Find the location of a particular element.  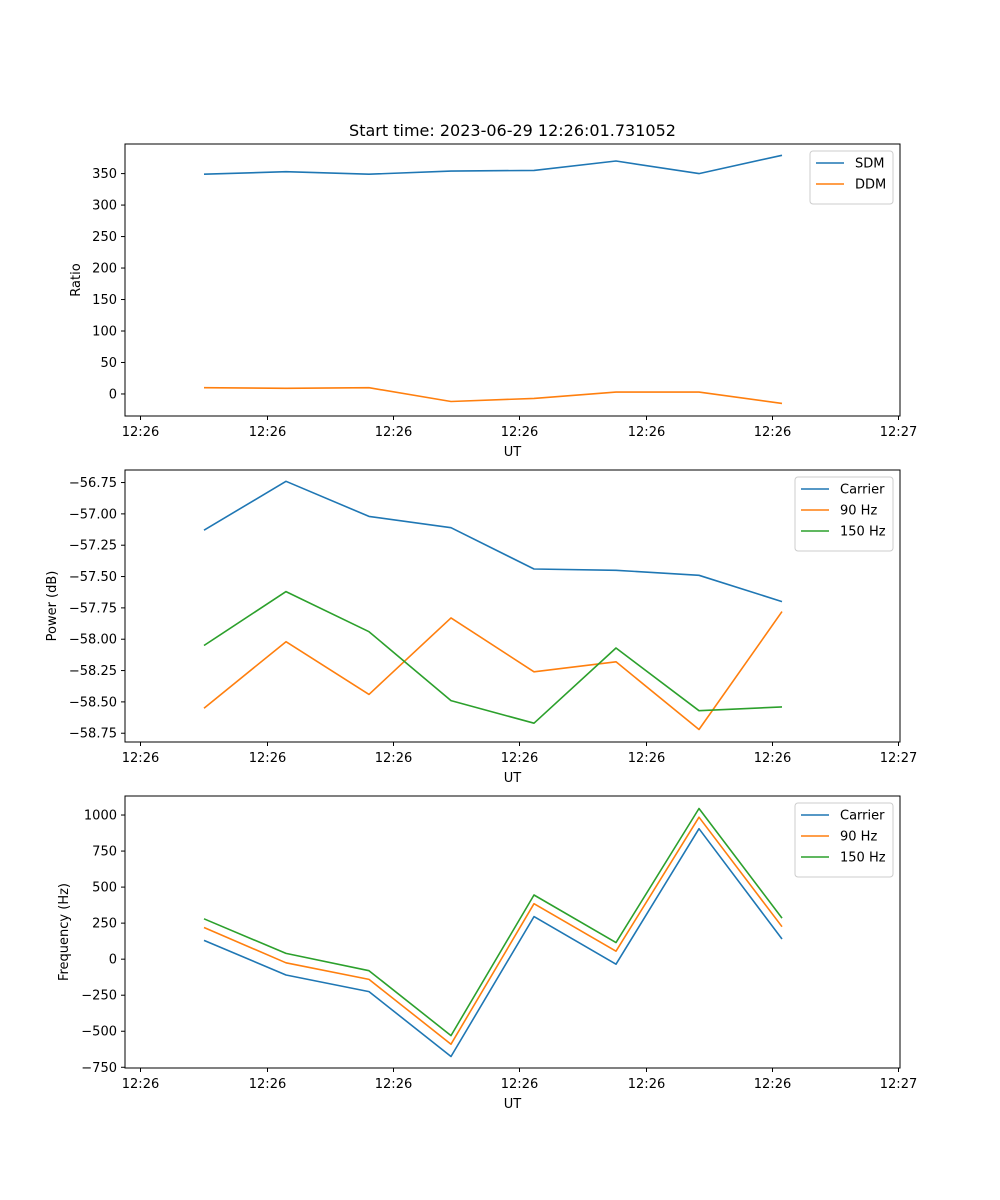

figure-title: Start time: 2023-06-29 12:26:01.731052 is located at coordinates (512, 130).